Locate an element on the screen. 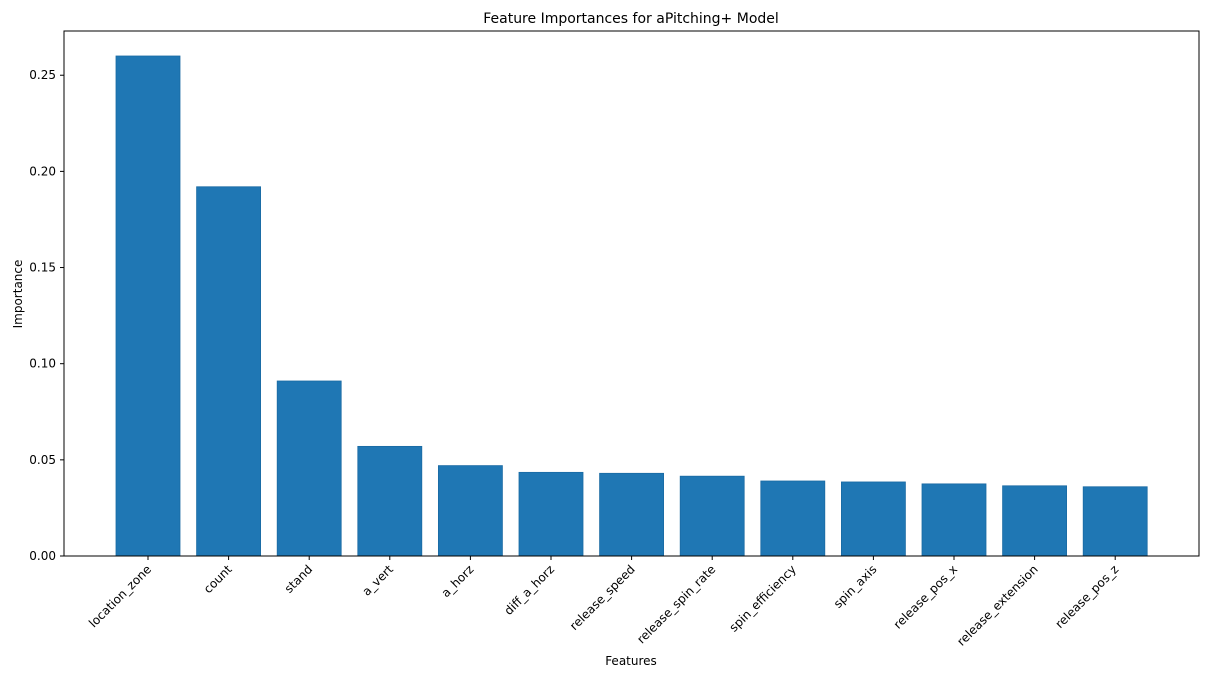 Image resolution: width=1228 pixels, height=683 pixels. y-axis-label: Importance is located at coordinates (18, 294).